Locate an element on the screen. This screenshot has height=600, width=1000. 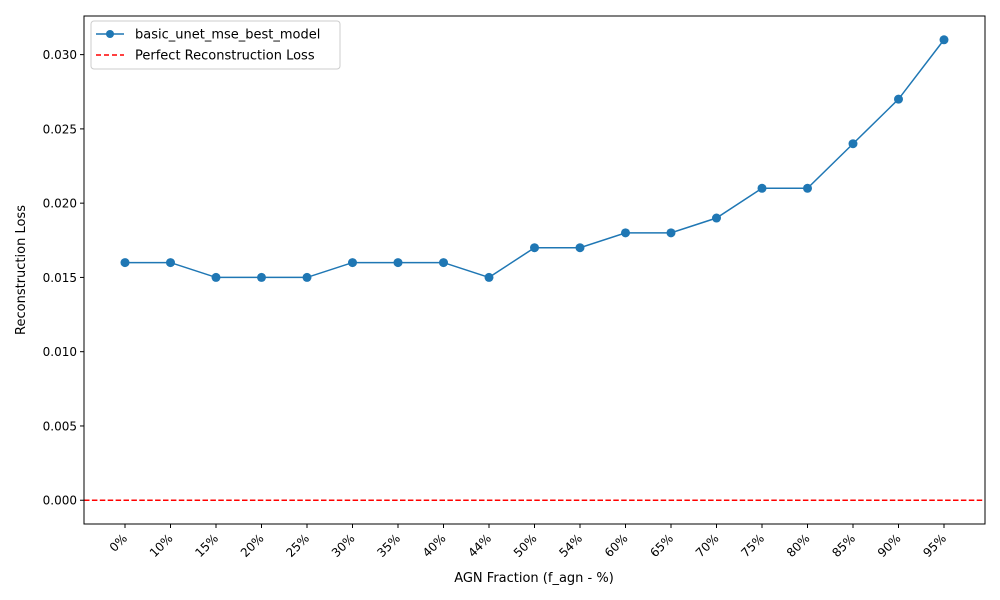
x-tick-label: 50% is located at coordinates (525, 545).